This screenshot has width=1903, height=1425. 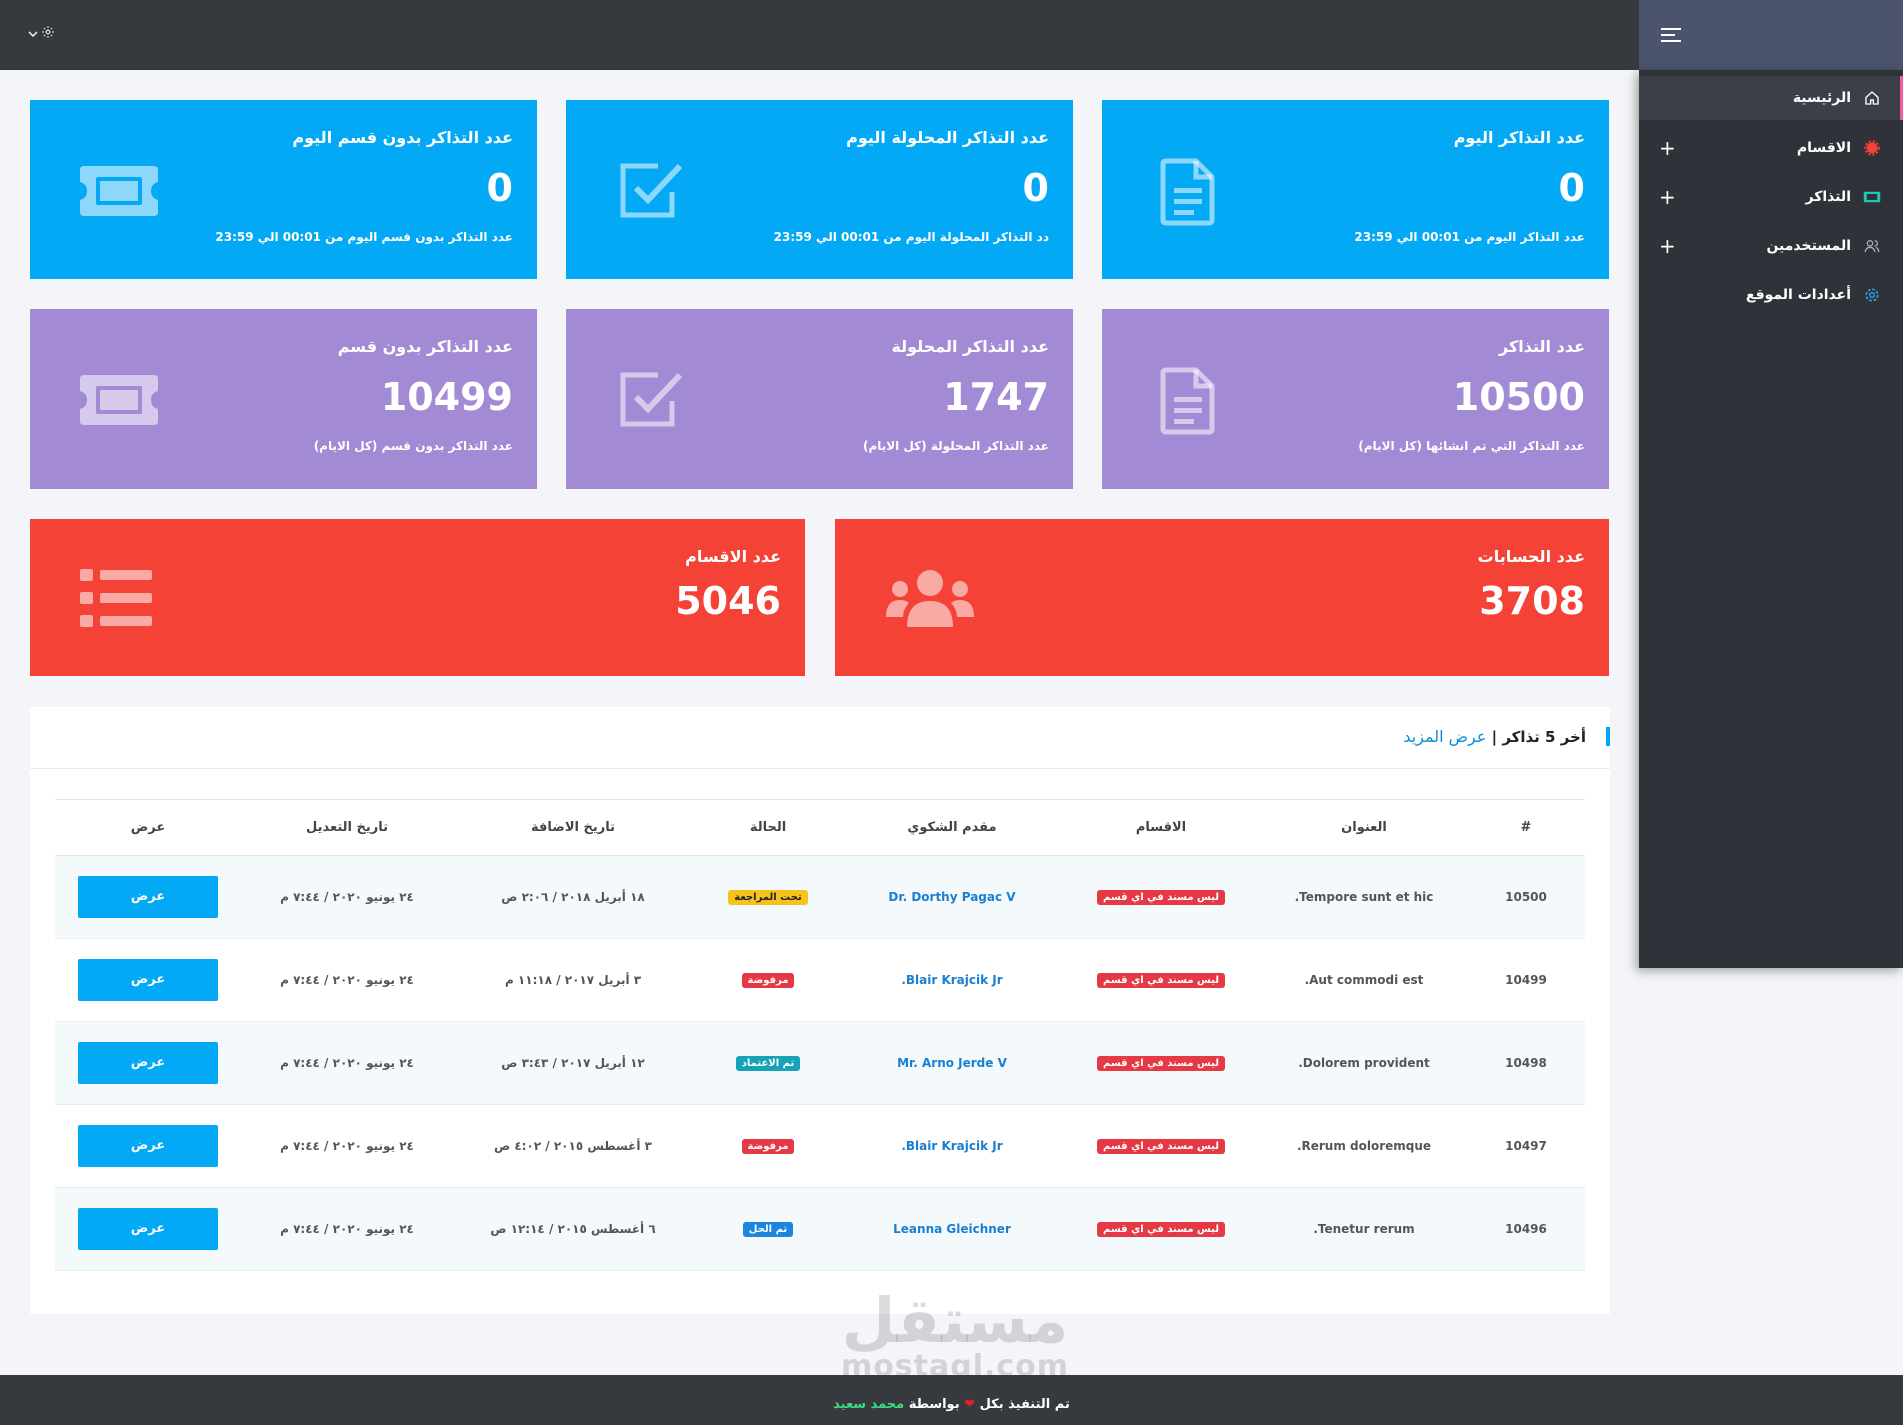 What do you see at coordinates (1531, 556) in the screenshot?
I see `card-title: عدد الحسابات` at bounding box center [1531, 556].